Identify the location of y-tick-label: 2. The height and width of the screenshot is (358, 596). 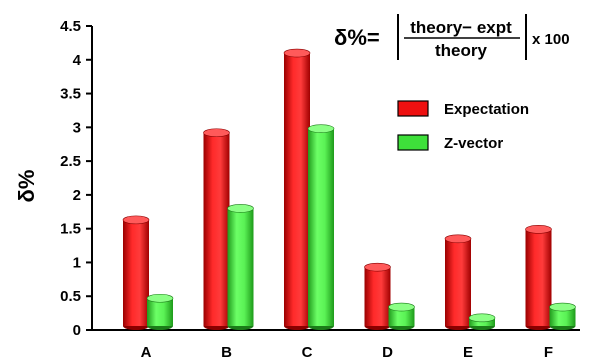
(77, 195).